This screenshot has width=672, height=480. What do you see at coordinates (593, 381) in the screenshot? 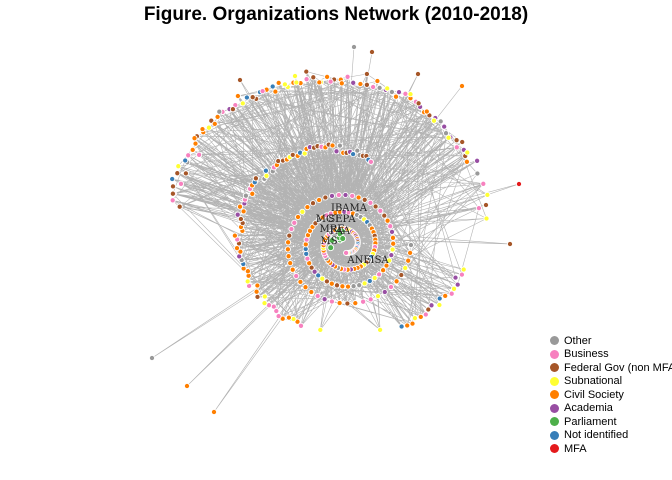
I see `legend-label: Subnational` at bounding box center [593, 381].